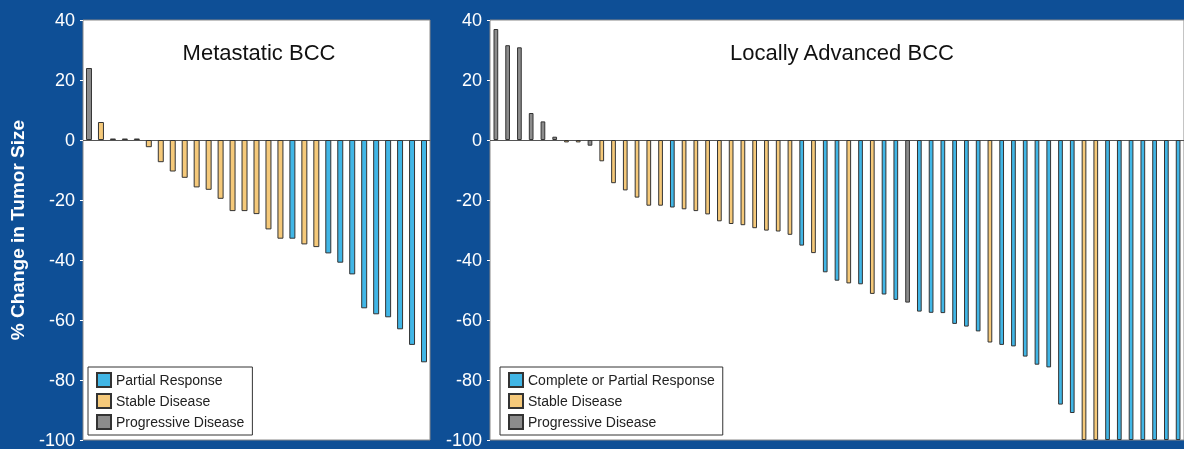  What do you see at coordinates (463, 439) in the screenshot?
I see `y-tick-label: -100` at bounding box center [463, 439].